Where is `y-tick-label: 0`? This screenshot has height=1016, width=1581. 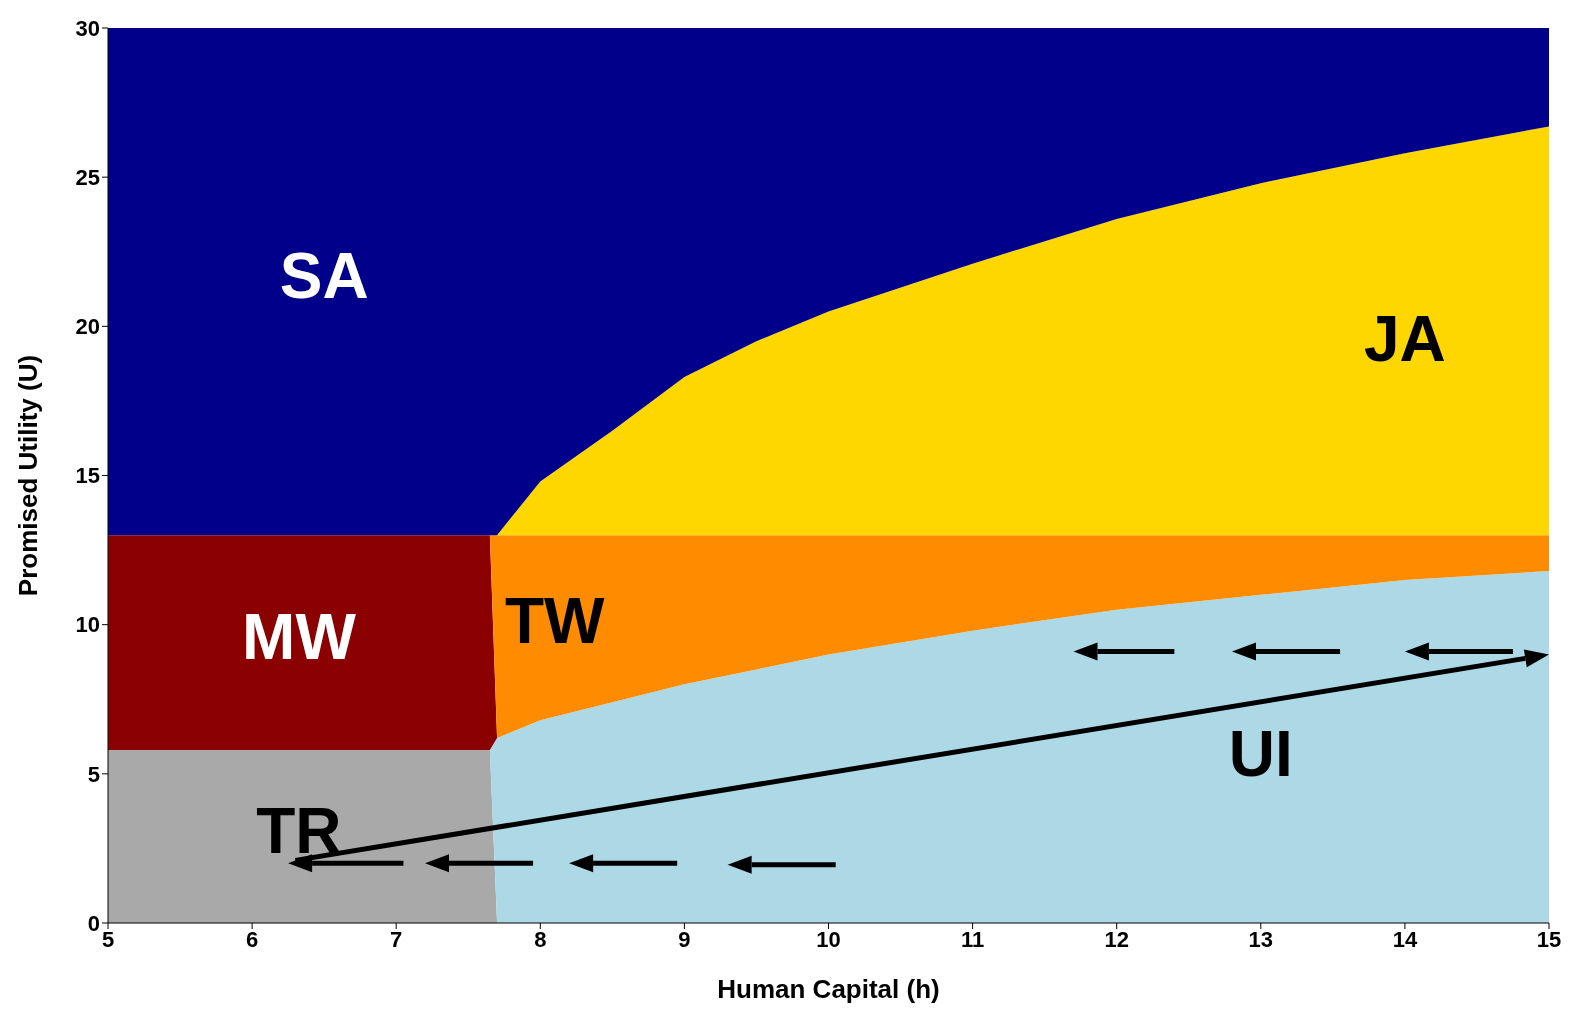
y-tick-label: 0 is located at coordinates (93, 923).